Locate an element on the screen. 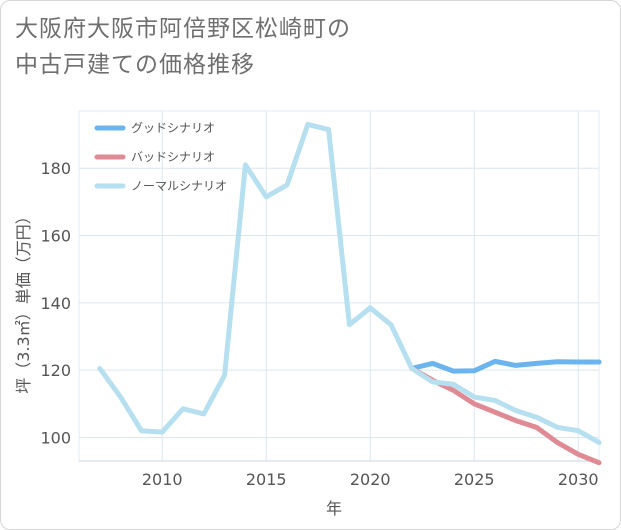 This screenshot has height=530, width=621. y-tick-label: 160 is located at coordinates (55, 236).